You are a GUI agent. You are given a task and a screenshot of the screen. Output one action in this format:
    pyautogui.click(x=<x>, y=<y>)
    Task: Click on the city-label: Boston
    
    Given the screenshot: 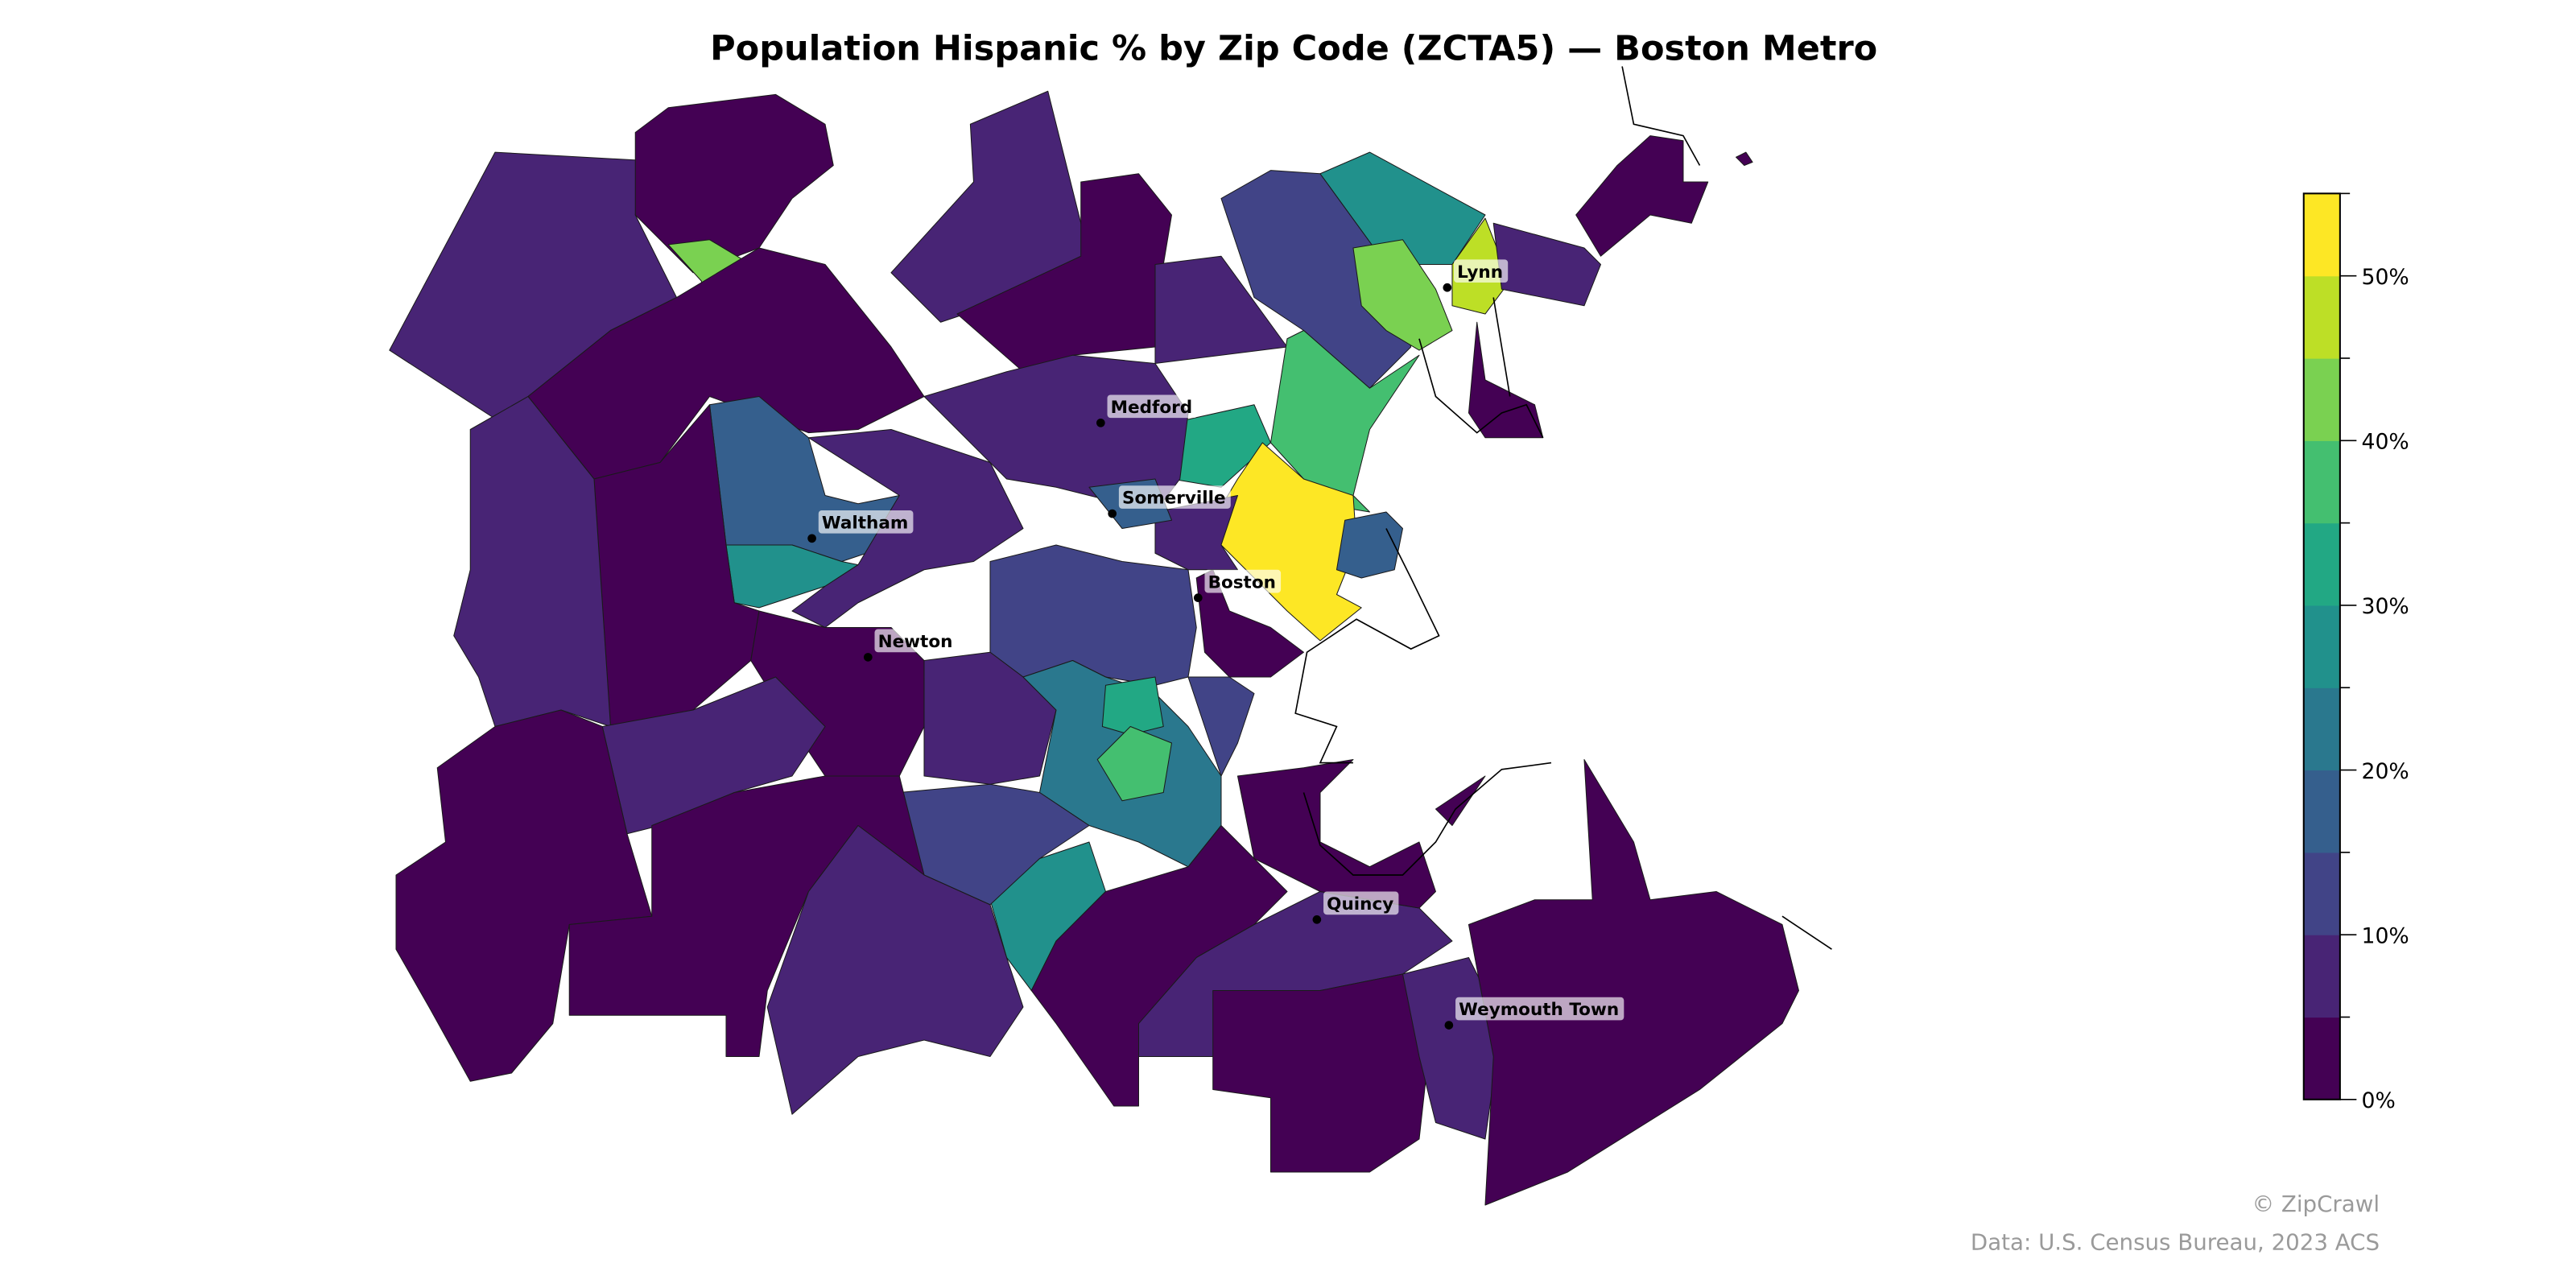 What is the action you would take?
    pyautogui.click(x=1242, y=582)
    